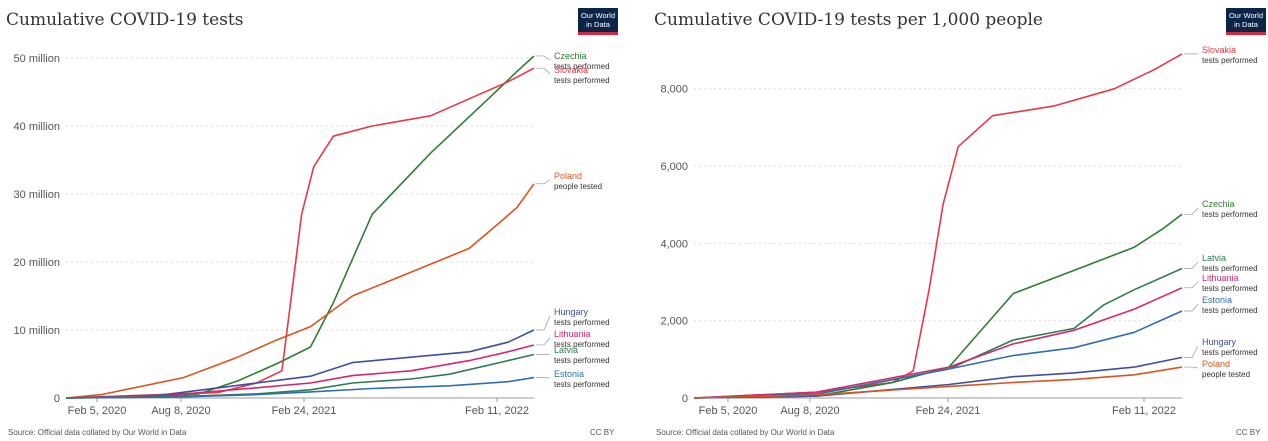  I want to click on y-tick-label: 50 million, so click(37, 59).